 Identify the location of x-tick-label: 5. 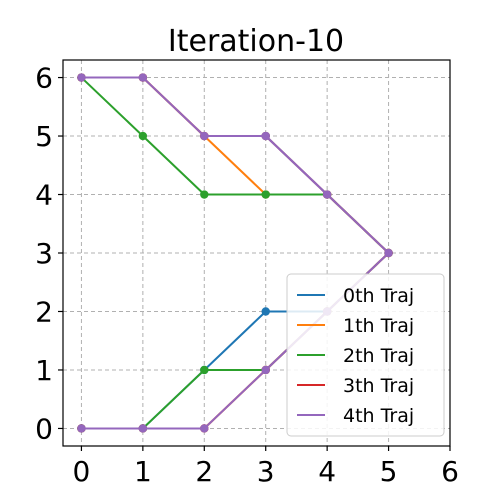
(389, 471).